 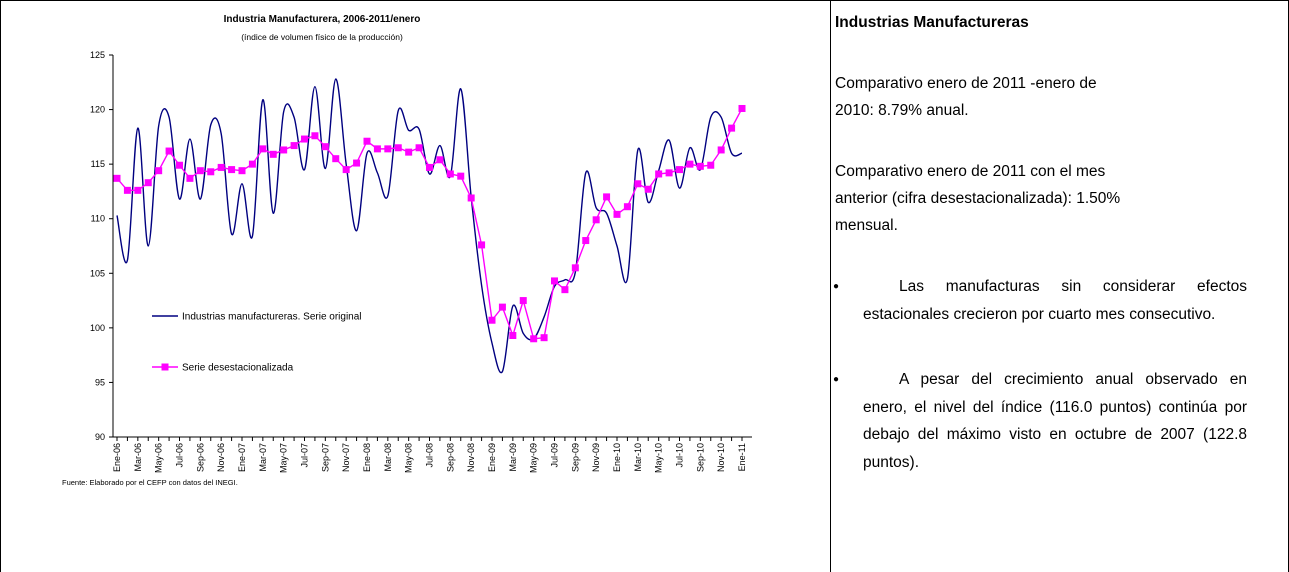 What do you see at coordinates (513, 457) in the screenshot?
I see `x-tick-label: Mar-09` at bounding box center [513, 457].